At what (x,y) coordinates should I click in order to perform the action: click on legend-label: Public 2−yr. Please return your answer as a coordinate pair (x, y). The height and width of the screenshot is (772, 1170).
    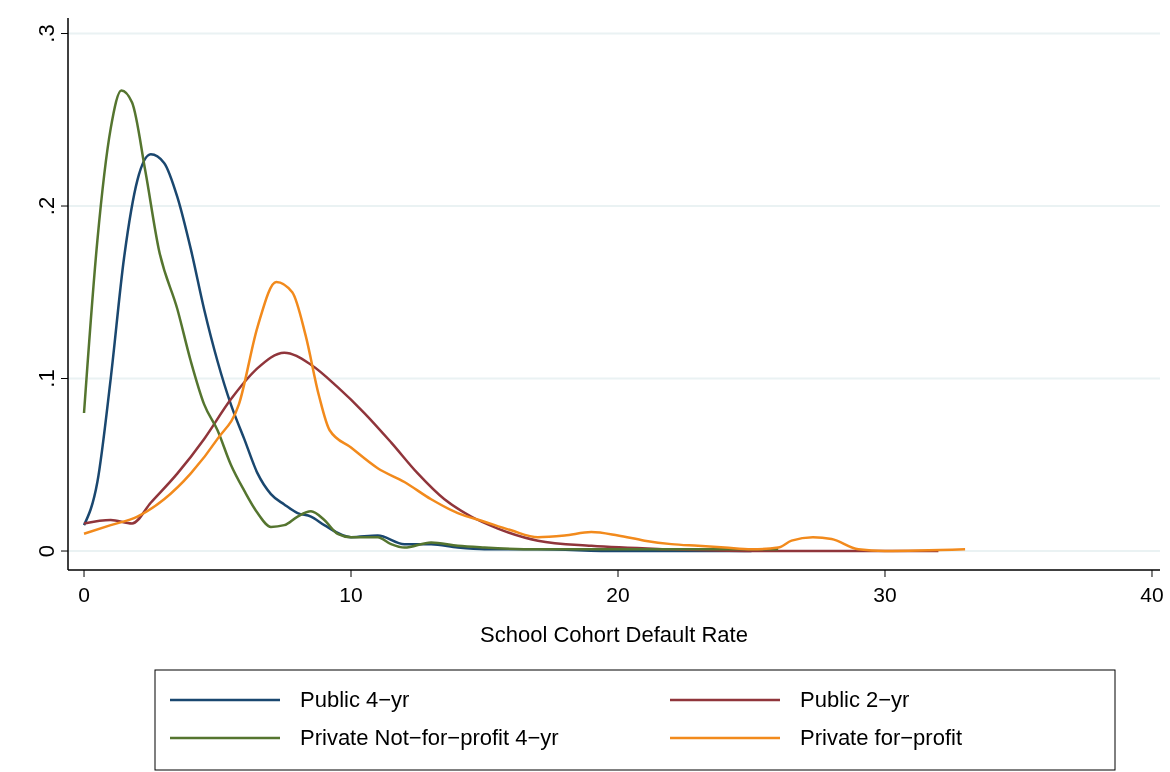
    Looking at the image, I should click on (855, 699).